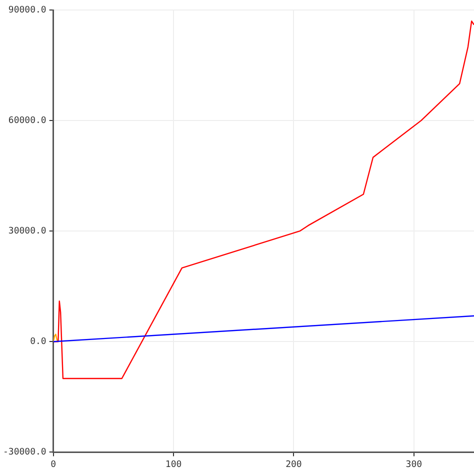 The height and width of the screenshot is (475, 474). I want to click on x-tick-label: 300, so click(414, 465).